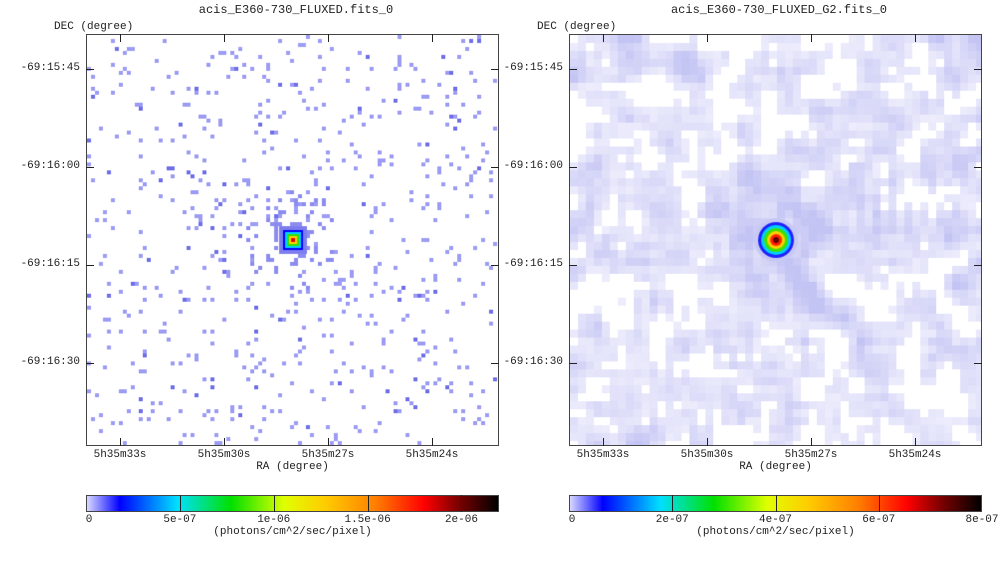 This screenshot has height=563, width=1000. Describe the element at coordinates (292, 503) in the screenshot. I see `colorbar` at that location.